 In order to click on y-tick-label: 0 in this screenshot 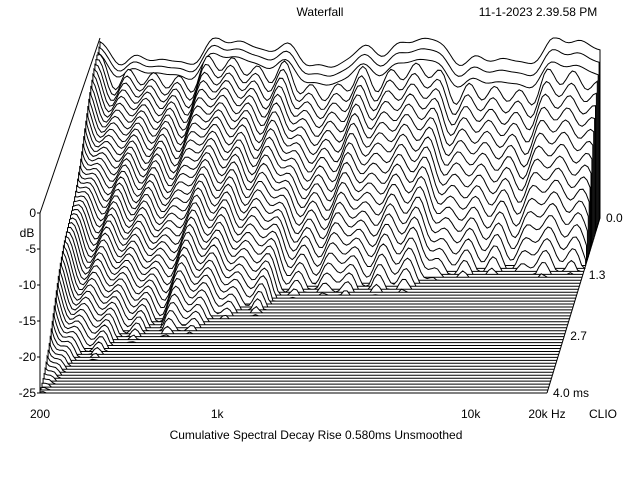, I will do `click(32, 213)`.